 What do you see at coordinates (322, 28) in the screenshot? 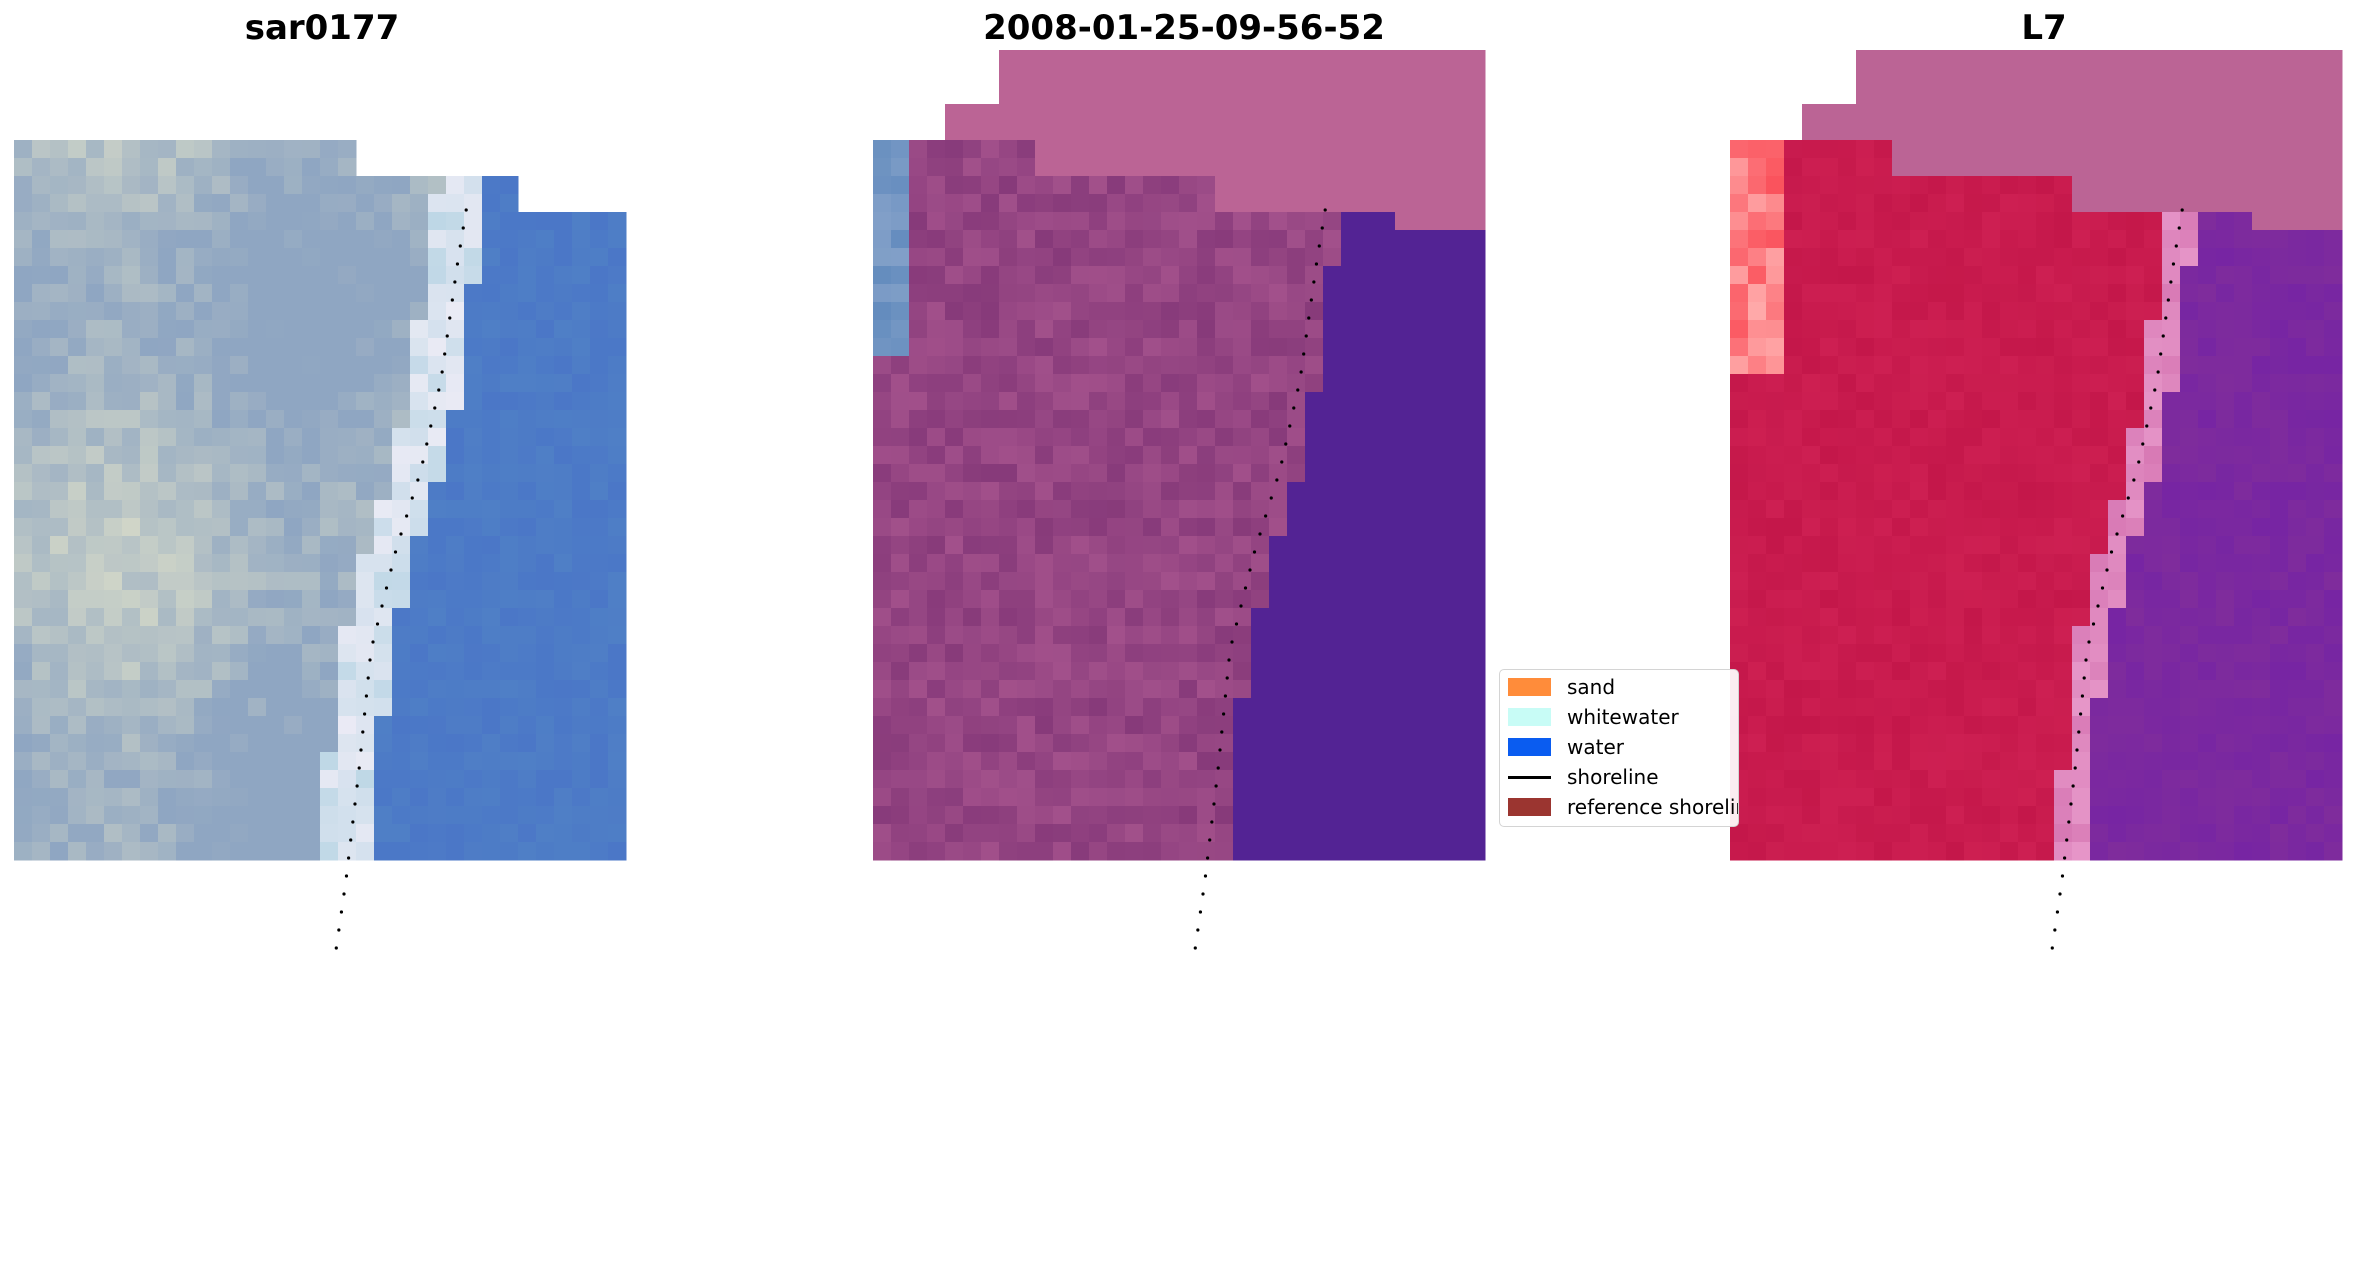
I see `panel-title-rgb: sar0177` at bounding box center [322, 28].